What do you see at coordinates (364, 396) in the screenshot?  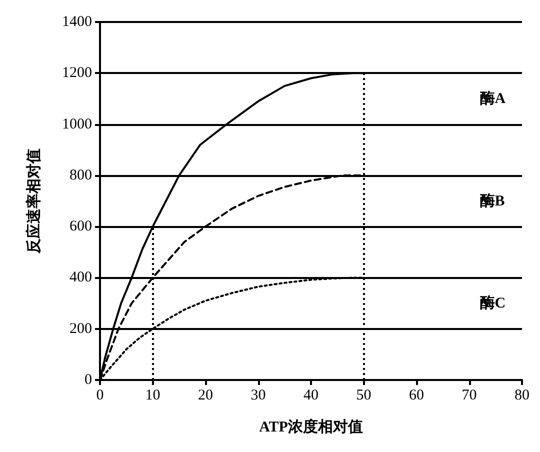 I see `x-tick-label: 50` at bounding box center [364, 396].